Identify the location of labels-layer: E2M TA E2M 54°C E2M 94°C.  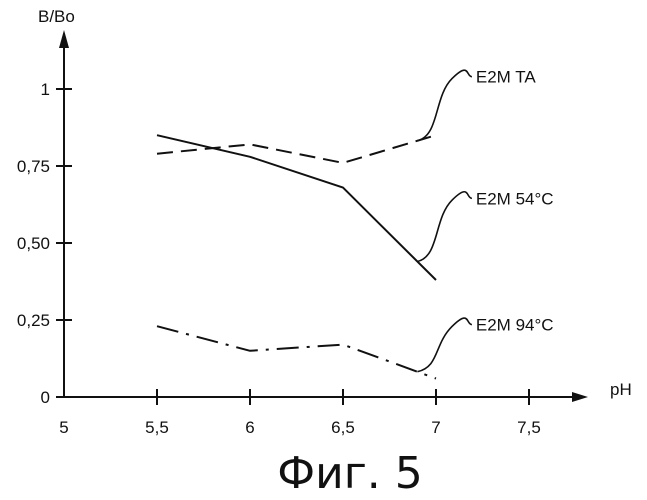
(515, 201).